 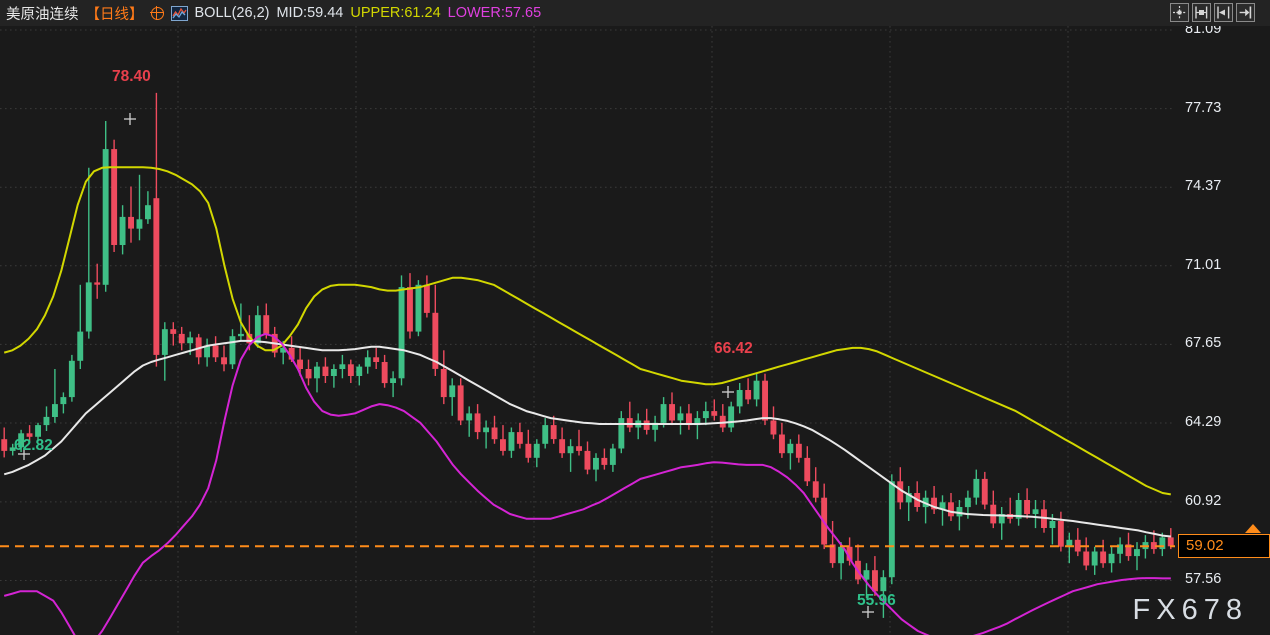 I want to click on symbol-label: 美原油连续, so click(x=42, y=14).